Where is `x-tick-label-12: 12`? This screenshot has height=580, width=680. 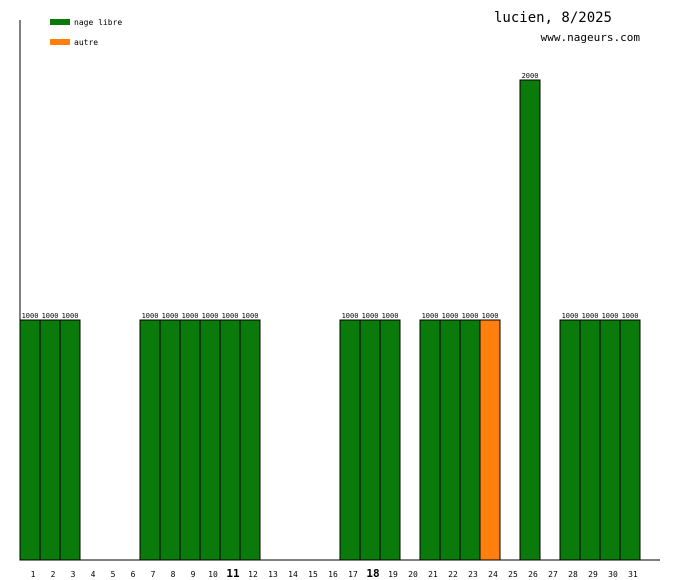 x-tick-label-12: 12 is located at coordinates (253, 574).